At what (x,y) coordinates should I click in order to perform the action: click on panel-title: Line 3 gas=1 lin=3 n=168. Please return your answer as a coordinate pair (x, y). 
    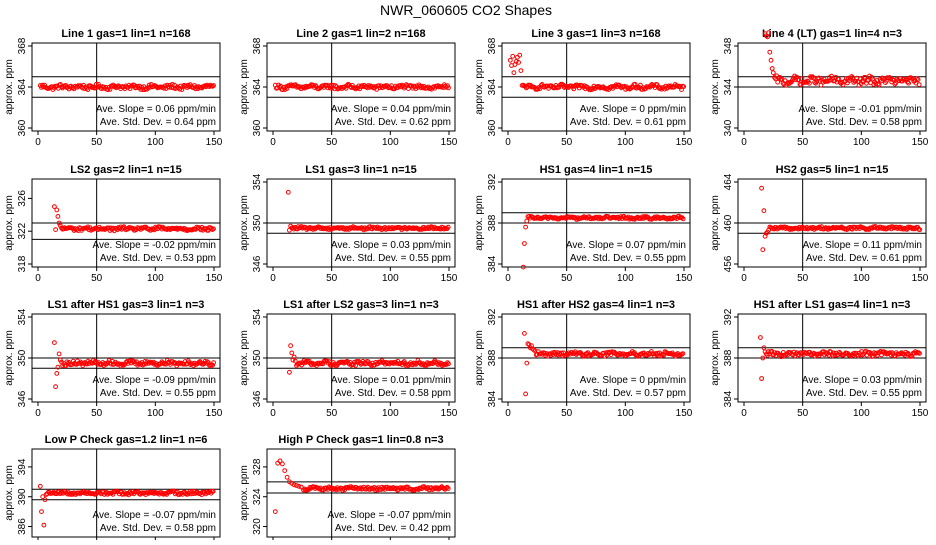
    Looking at the image, I should click on (595, 34).